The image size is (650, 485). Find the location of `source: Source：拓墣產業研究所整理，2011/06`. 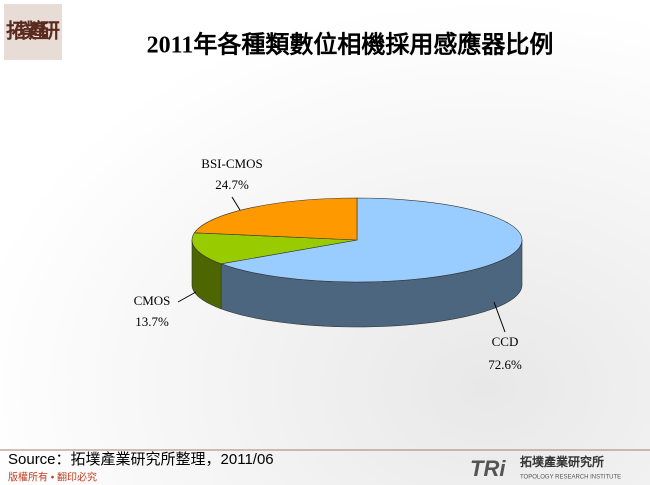

source: Source：拓墣產業研究所整理，2011/06 is located at coordinates (141, 459).